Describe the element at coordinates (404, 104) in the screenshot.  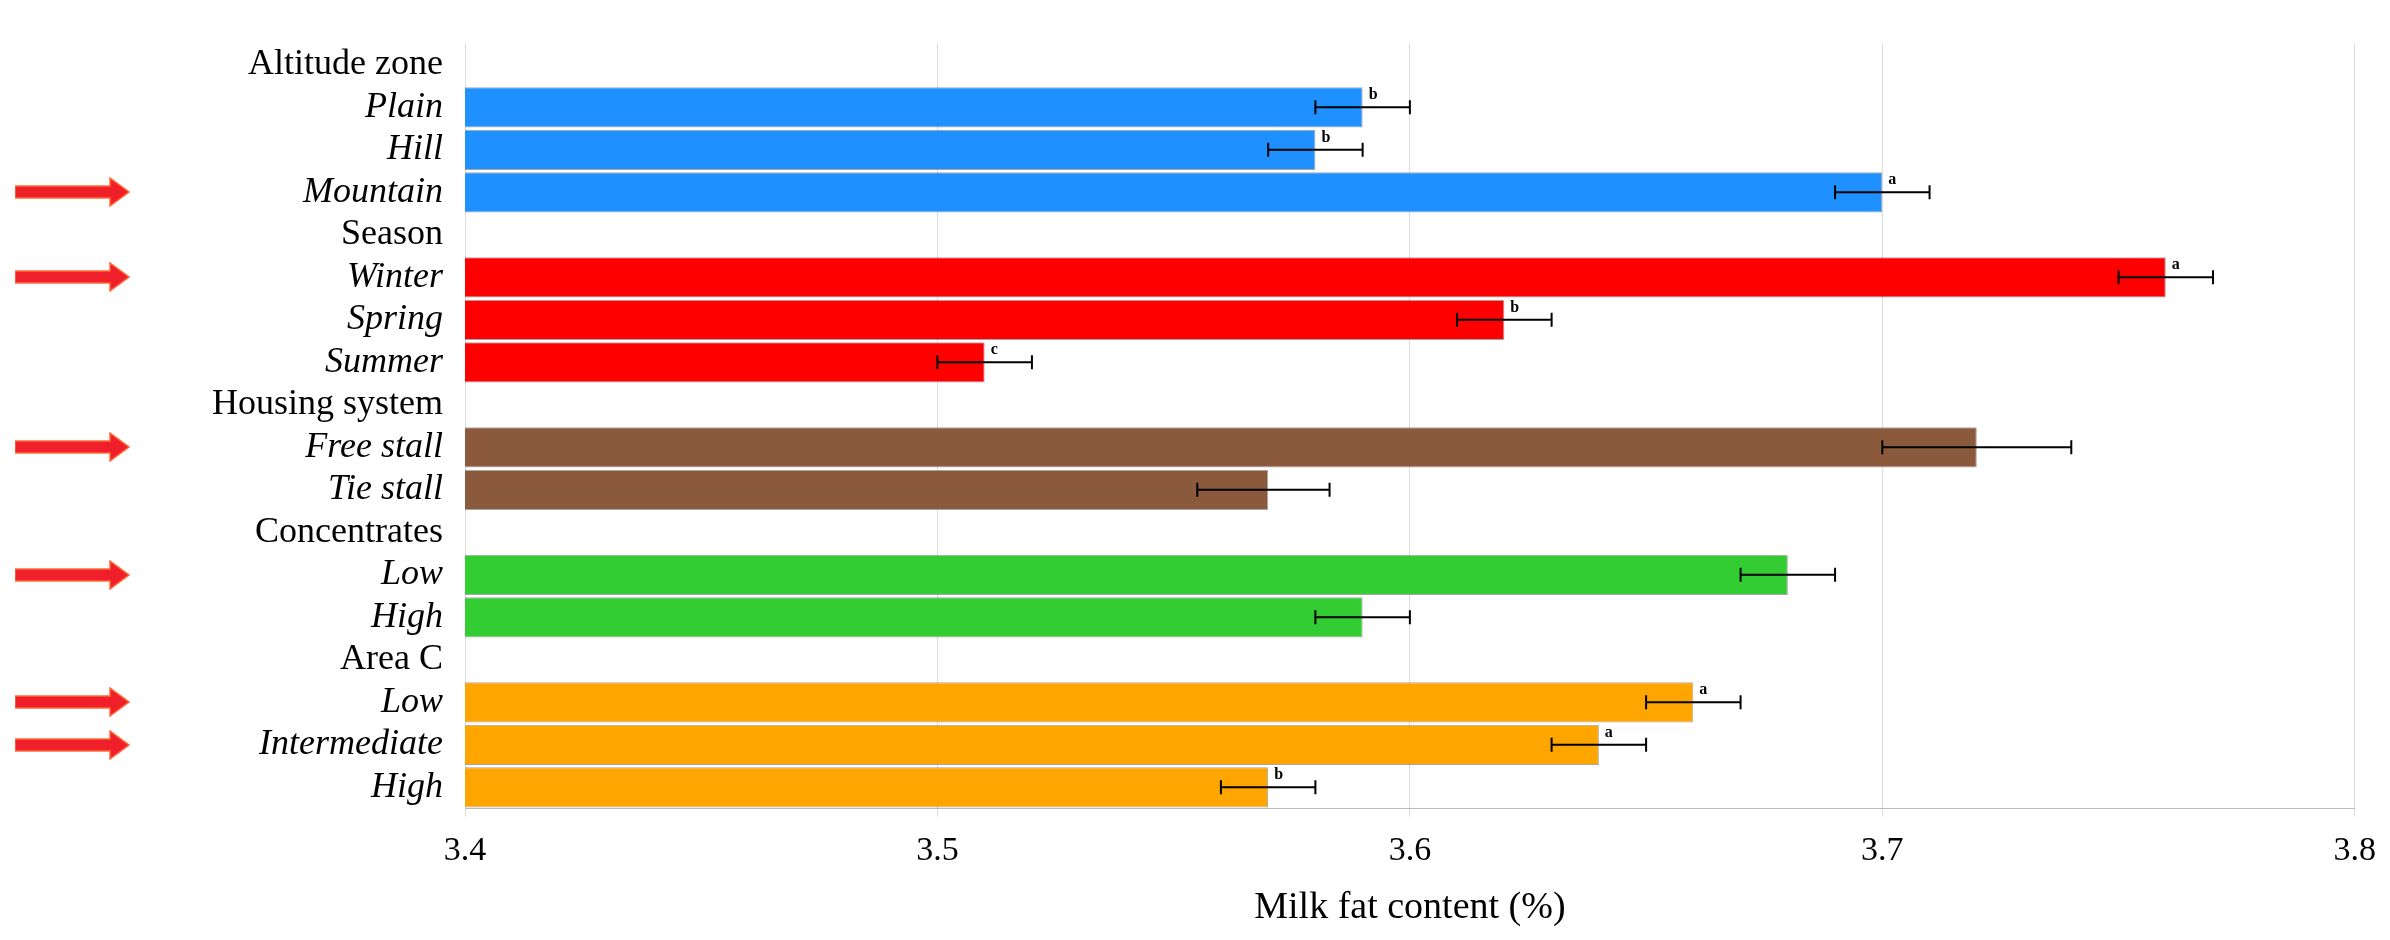
I see `y-tick-label: Plain` at that location.